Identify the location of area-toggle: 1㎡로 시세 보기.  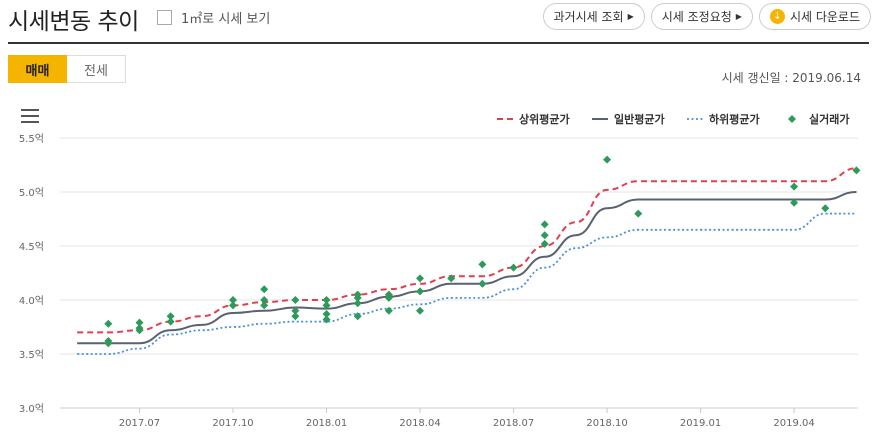
(213, 17).